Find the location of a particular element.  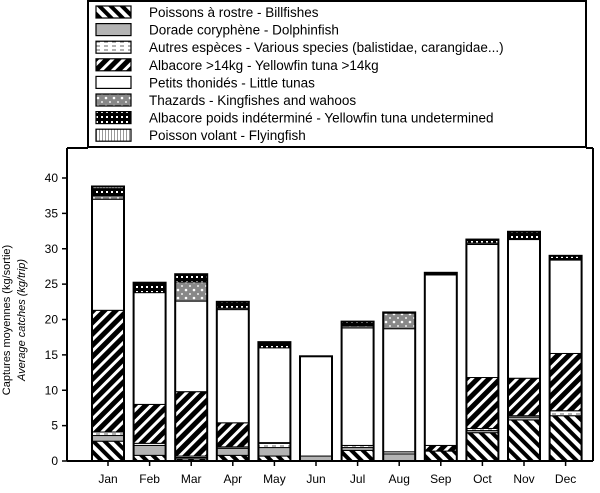

x-tick-label: Aug is located at coordinates (399, 479).